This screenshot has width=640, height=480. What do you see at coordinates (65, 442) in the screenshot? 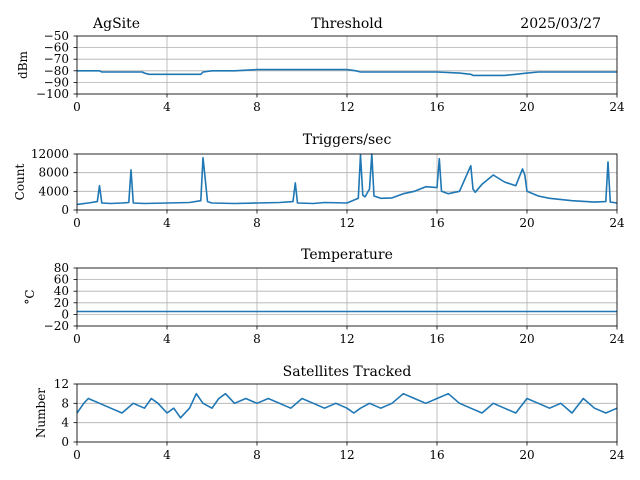
I see `satellites-tracked-ytick-label-0: 0` at bounding box center [65, 442].